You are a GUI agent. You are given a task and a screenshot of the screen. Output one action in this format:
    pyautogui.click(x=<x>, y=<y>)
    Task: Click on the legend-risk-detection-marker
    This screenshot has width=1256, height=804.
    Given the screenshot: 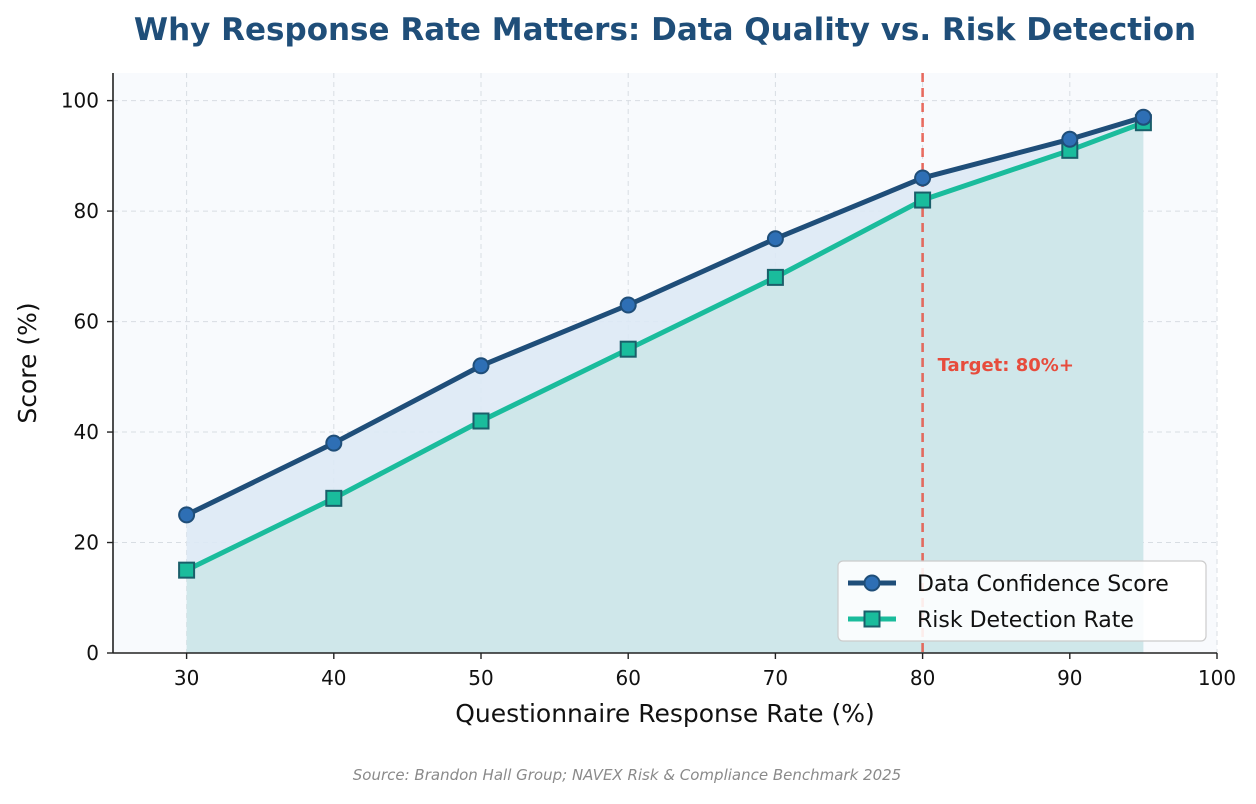 What is the action you would take?
    pyautogui.click(x=872, y=619)
    